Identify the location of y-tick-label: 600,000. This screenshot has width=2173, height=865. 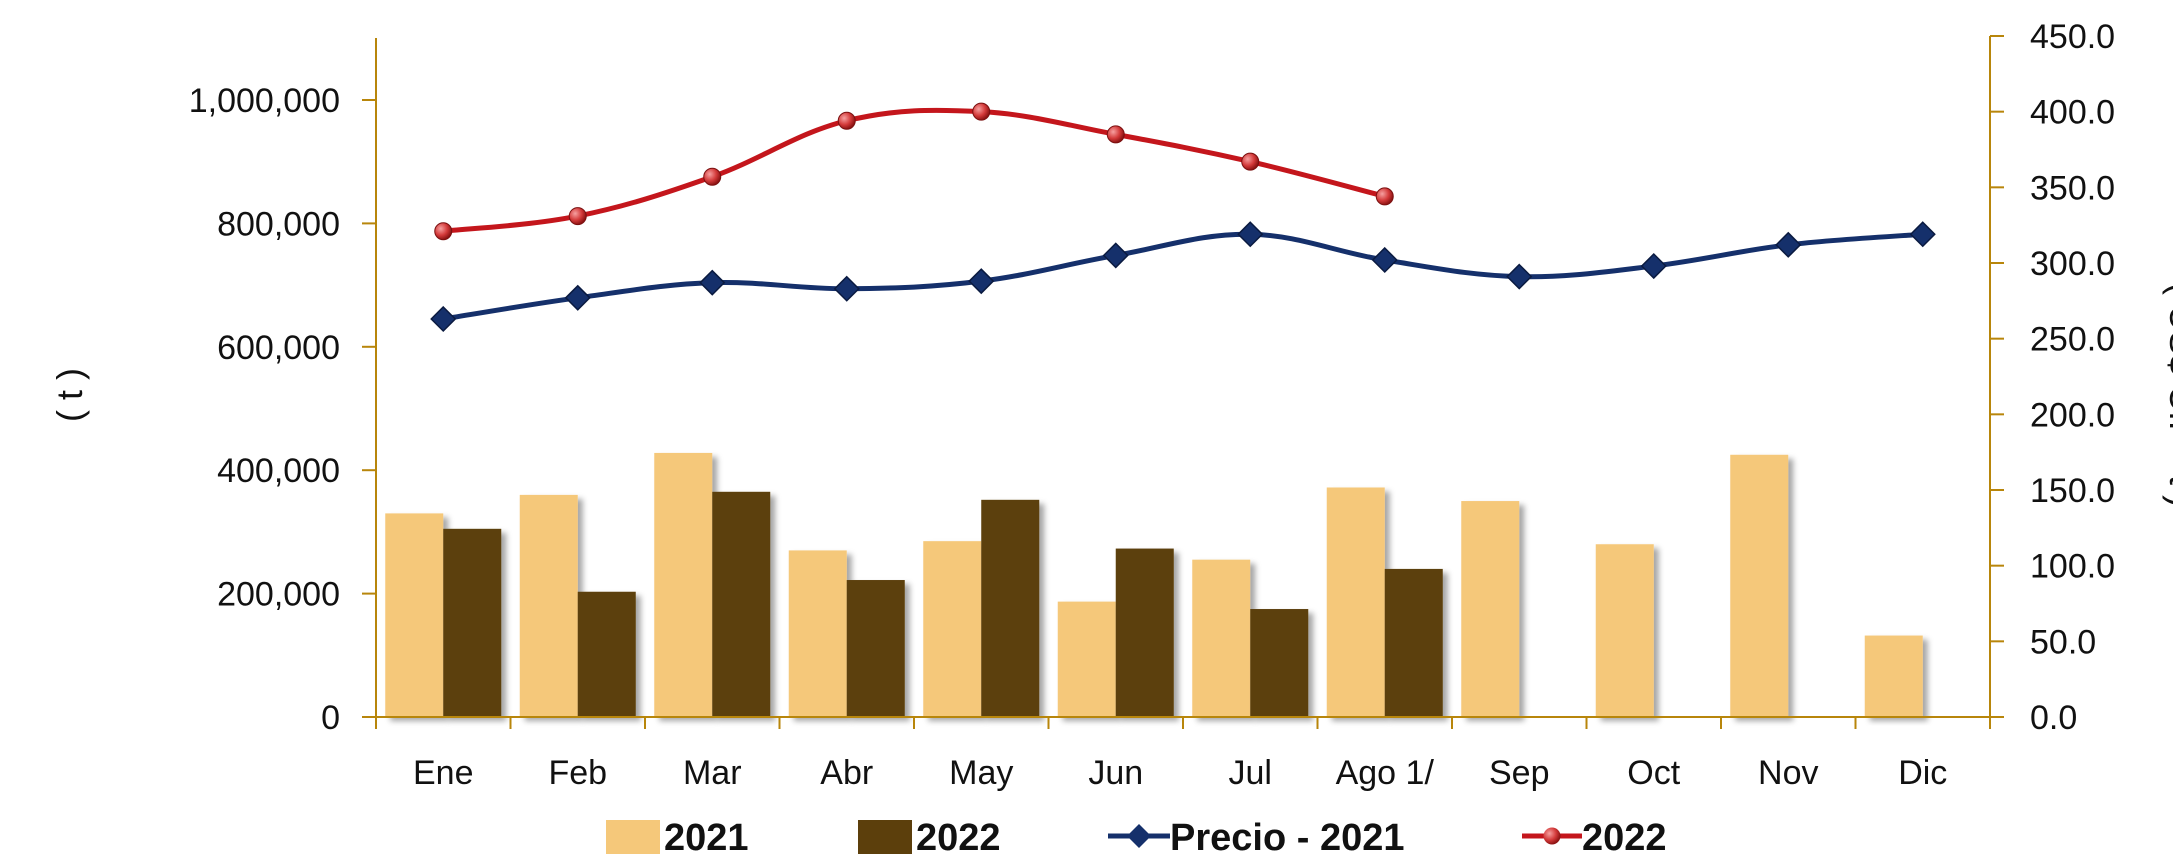
(278, 348).